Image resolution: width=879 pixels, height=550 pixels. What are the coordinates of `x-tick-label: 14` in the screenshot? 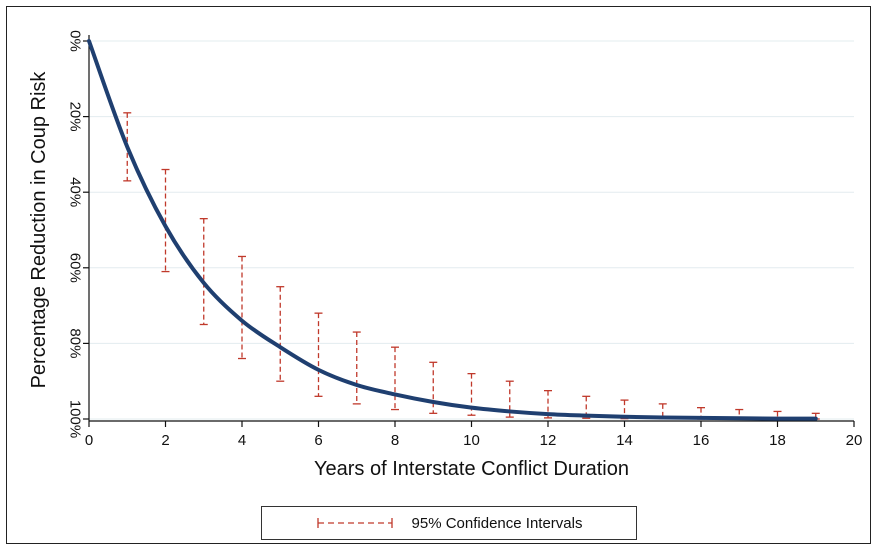 It's located at (624, 440).